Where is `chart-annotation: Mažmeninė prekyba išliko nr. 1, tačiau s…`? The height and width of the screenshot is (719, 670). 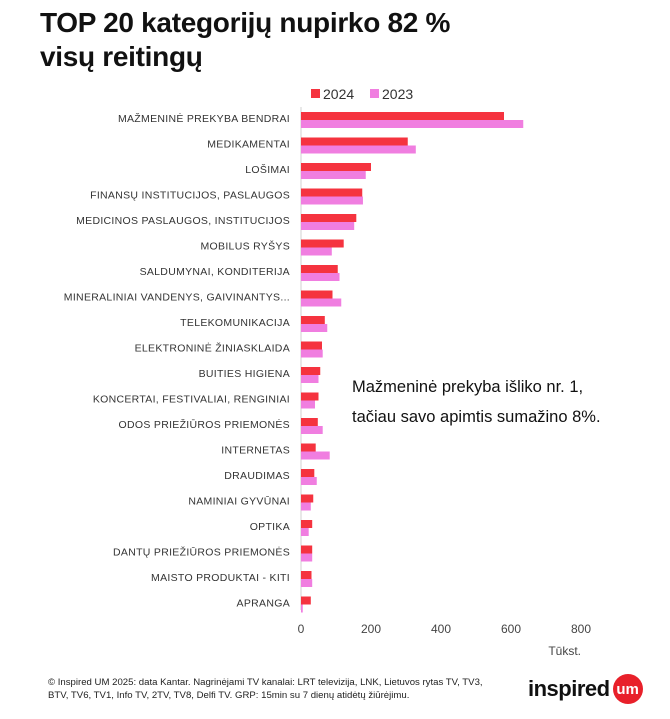 chart-annotation: Mažmeninė prekyba išliko nr. 1, tačiau s… is located at coordinates (502, 402).